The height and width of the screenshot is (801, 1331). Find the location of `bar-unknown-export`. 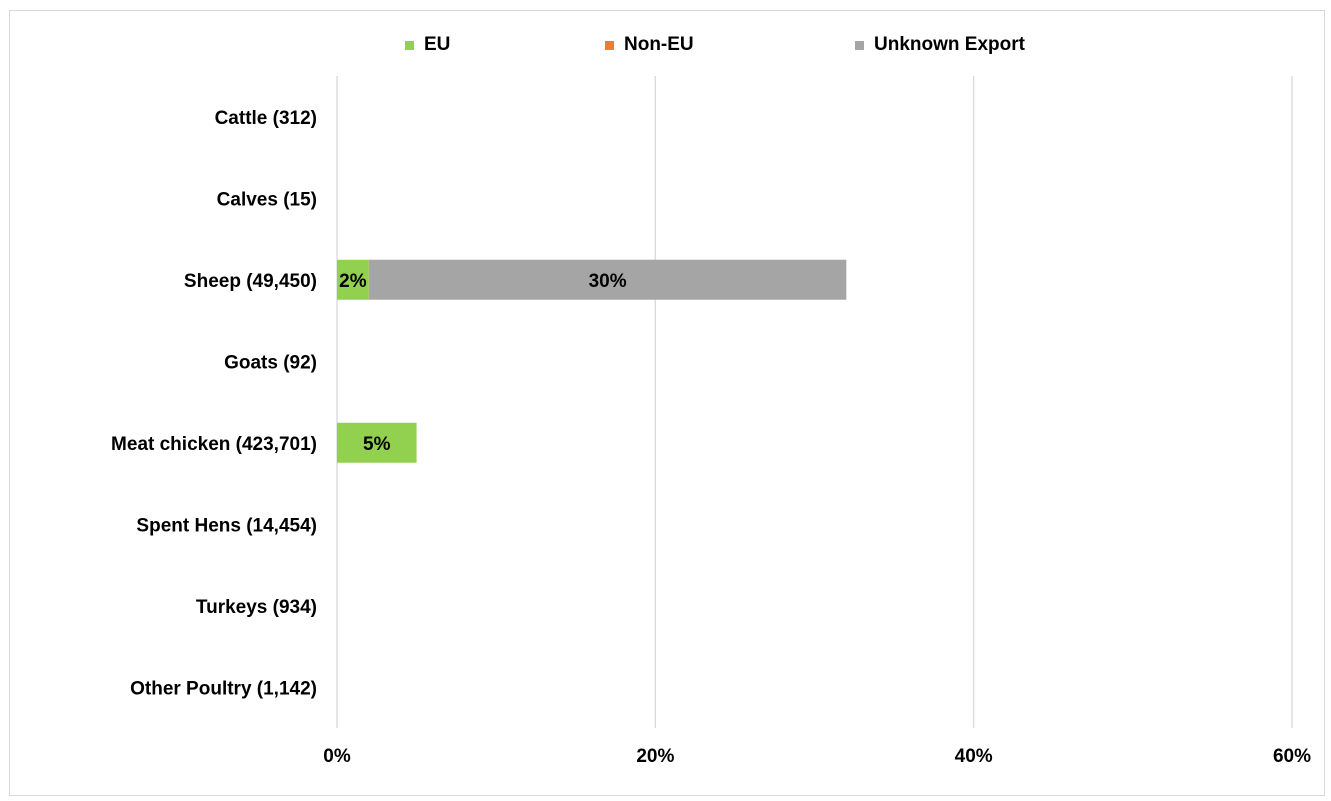

bar-unknown-export is located at coordinates (607, 279).